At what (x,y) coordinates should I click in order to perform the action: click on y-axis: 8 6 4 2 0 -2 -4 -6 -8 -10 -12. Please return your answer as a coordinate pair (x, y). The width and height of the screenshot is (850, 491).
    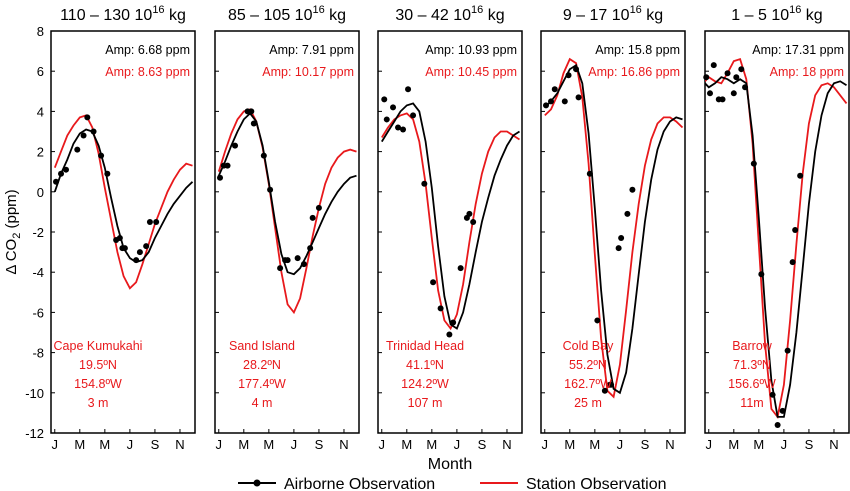
    Looking at the image, I should click on (34, 232).